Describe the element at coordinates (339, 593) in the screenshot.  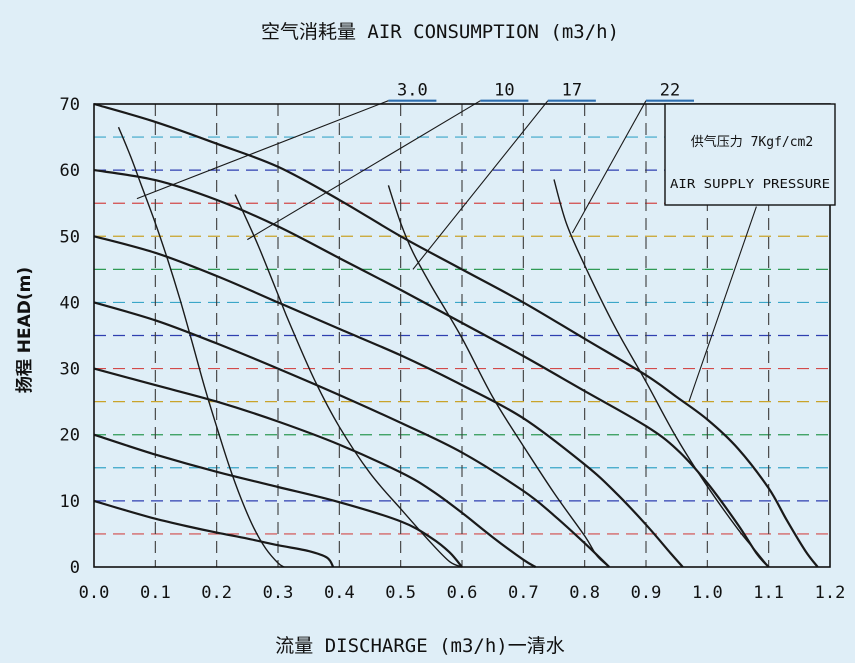
I see `x-tick-label: 0.4` at that location.